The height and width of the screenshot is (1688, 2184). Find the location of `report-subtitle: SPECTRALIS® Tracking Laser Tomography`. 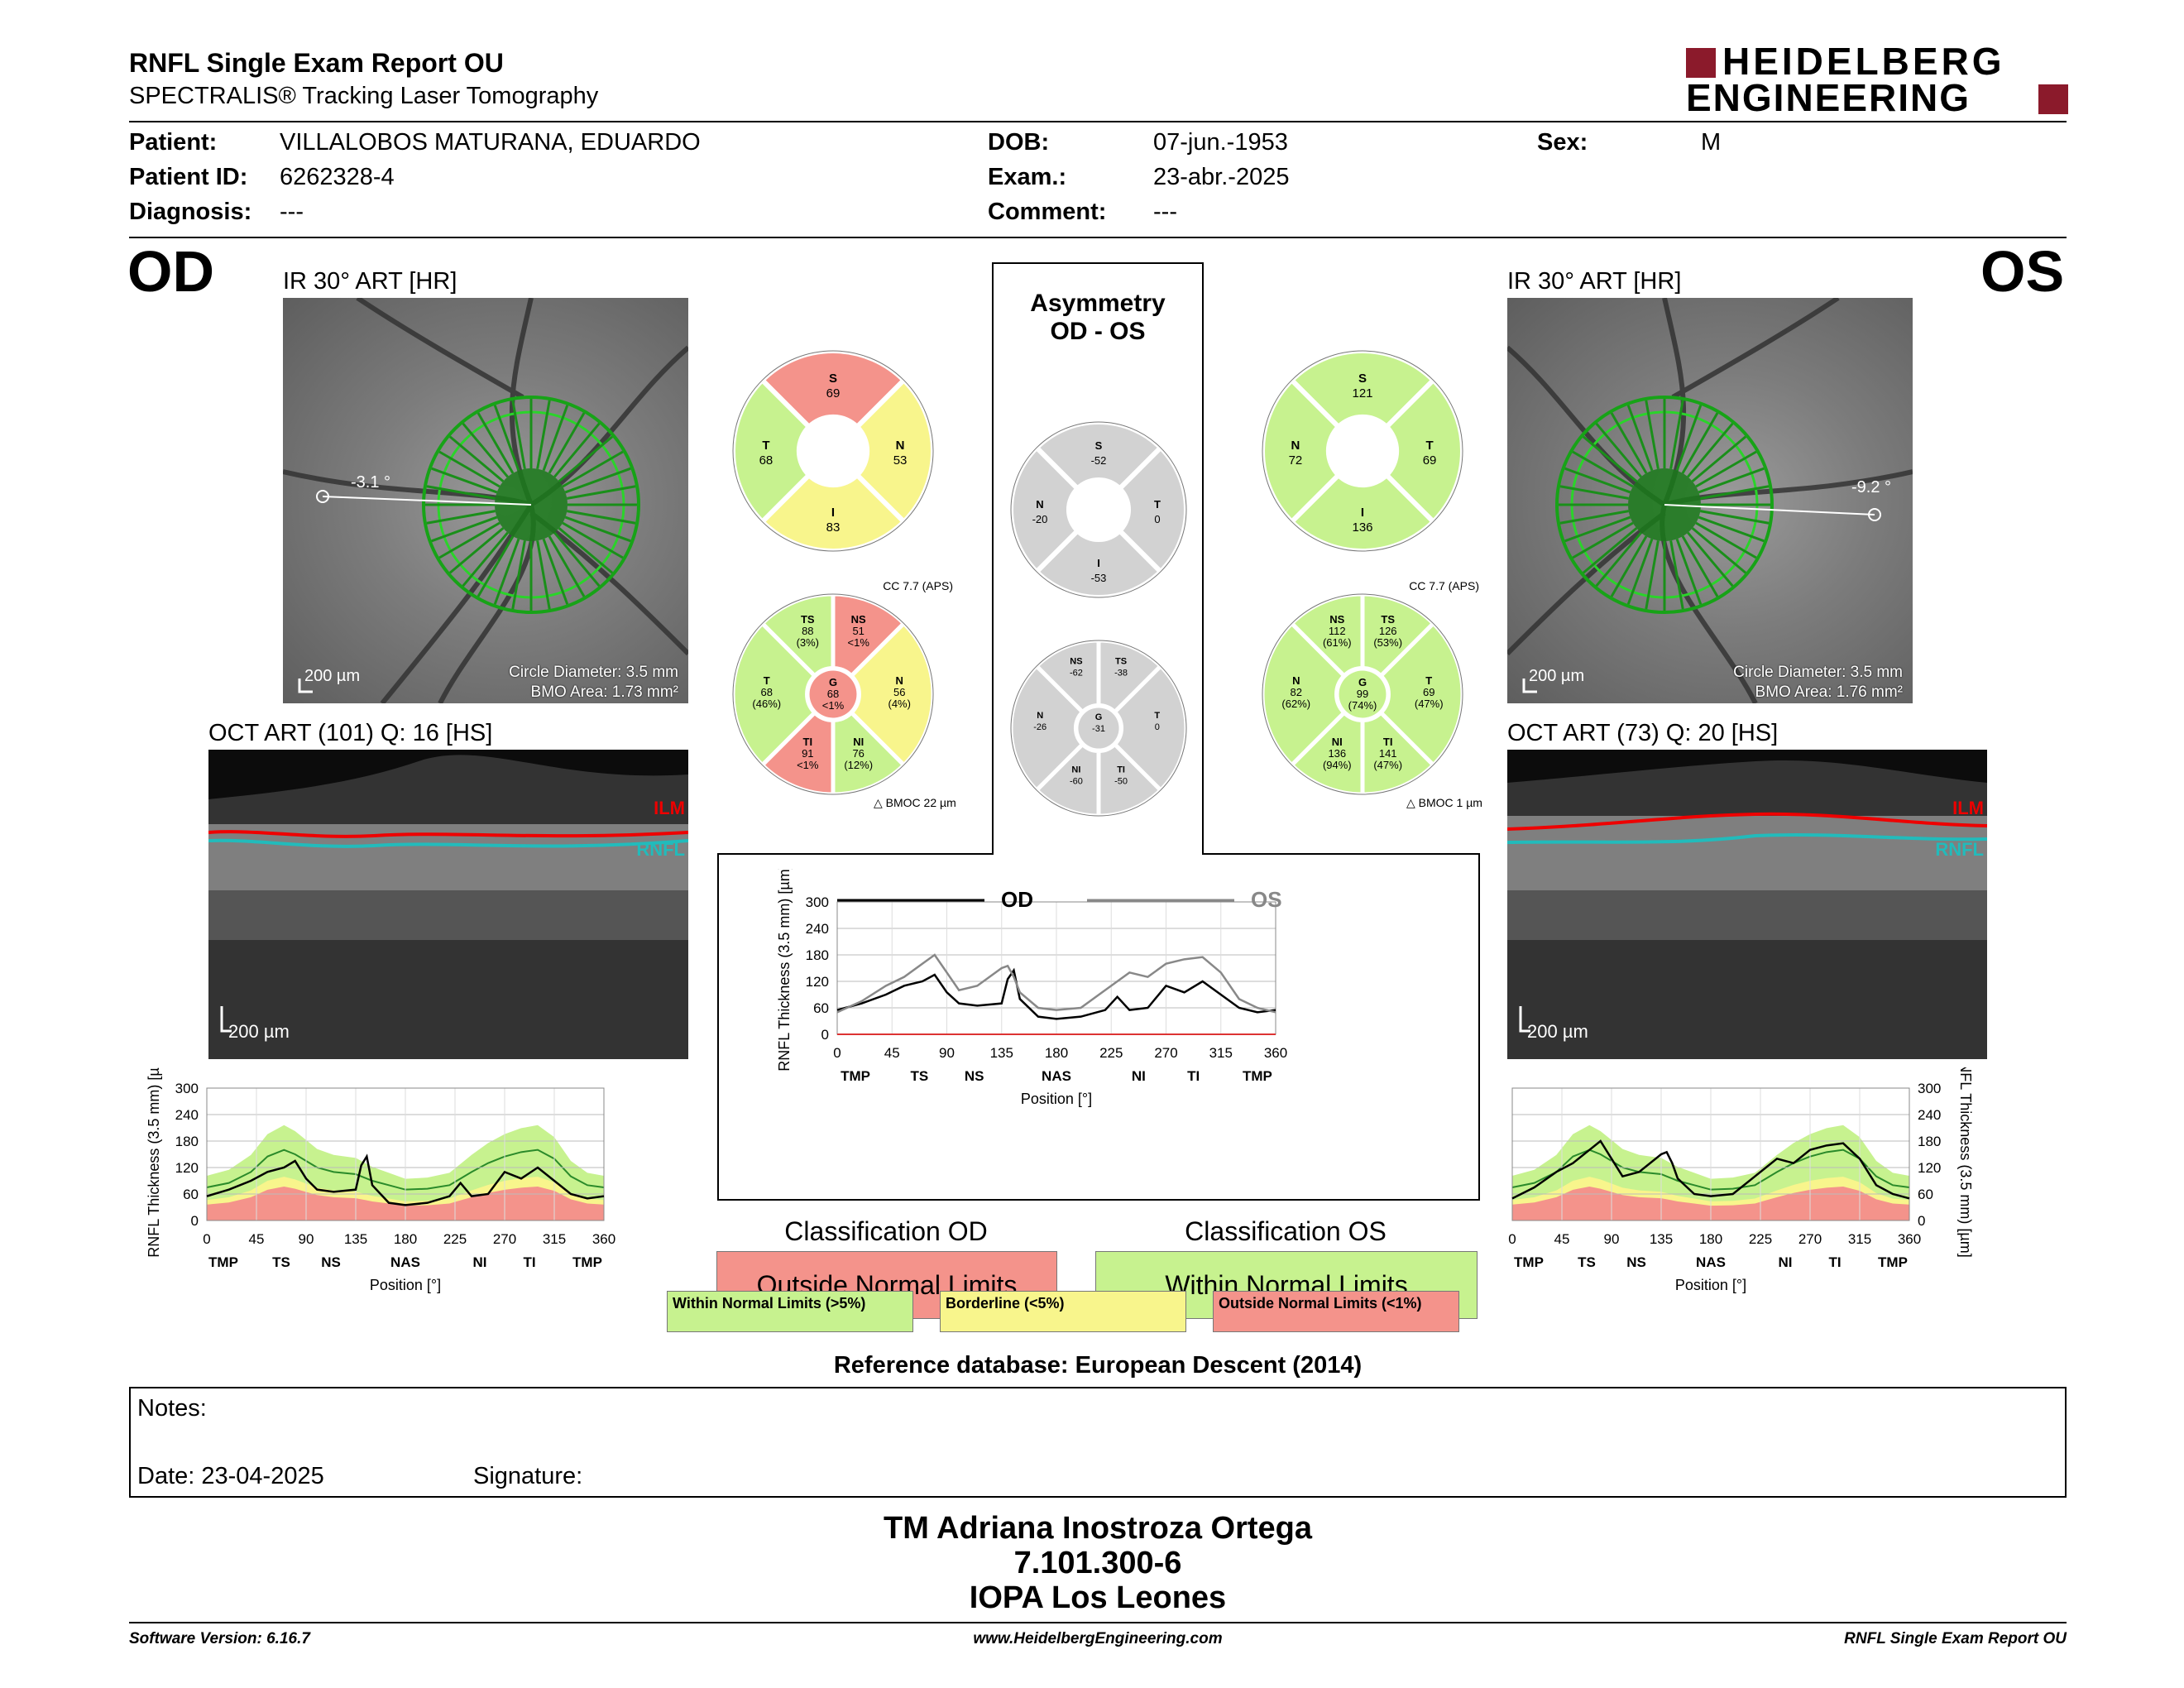

report-subtitle: SPECTRALIS® Tracking Laser Tomography is located at coordinates (364, 96).